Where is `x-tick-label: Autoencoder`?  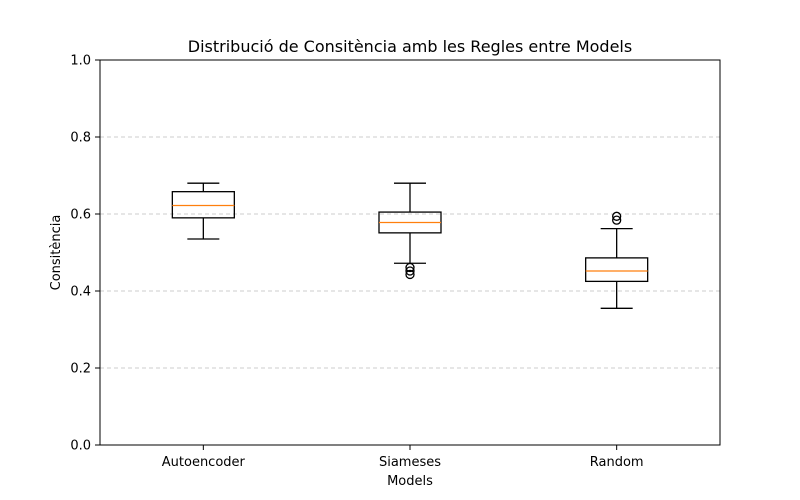 x-tick-label: Autoencoder is located at coordinates (204, 462).